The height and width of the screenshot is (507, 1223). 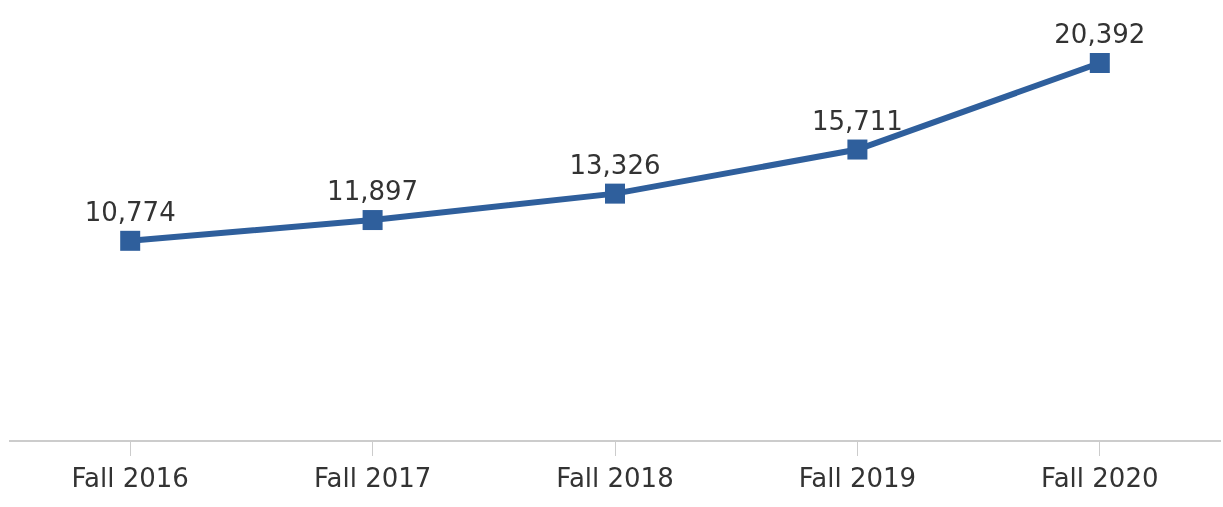 I want to click on data-label: 15,711, so click(x=857, y=120).